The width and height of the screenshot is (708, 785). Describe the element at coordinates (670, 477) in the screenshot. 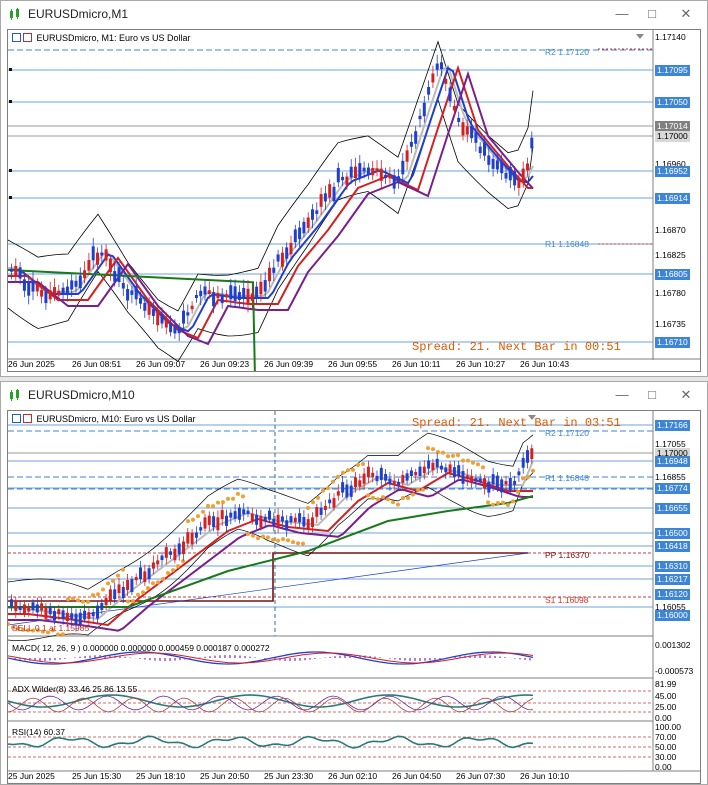

I see `price-axis-label: 1.16855` at that location.